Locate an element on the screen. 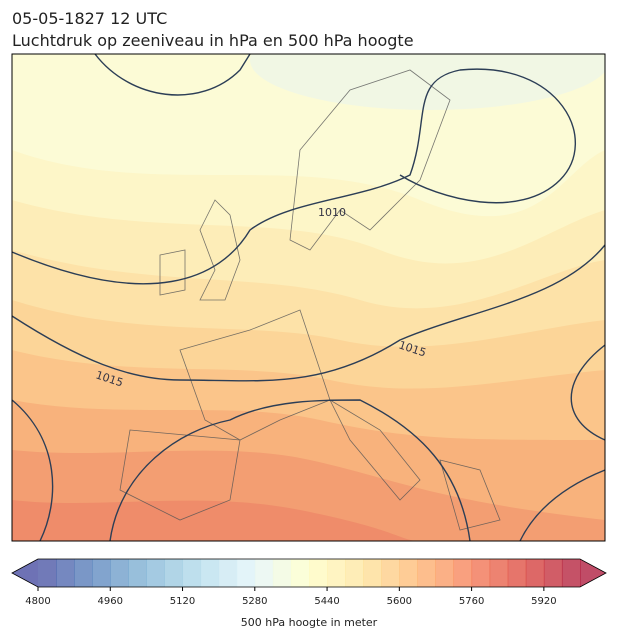  colorbar-outline is located at coordinates (309, 573).